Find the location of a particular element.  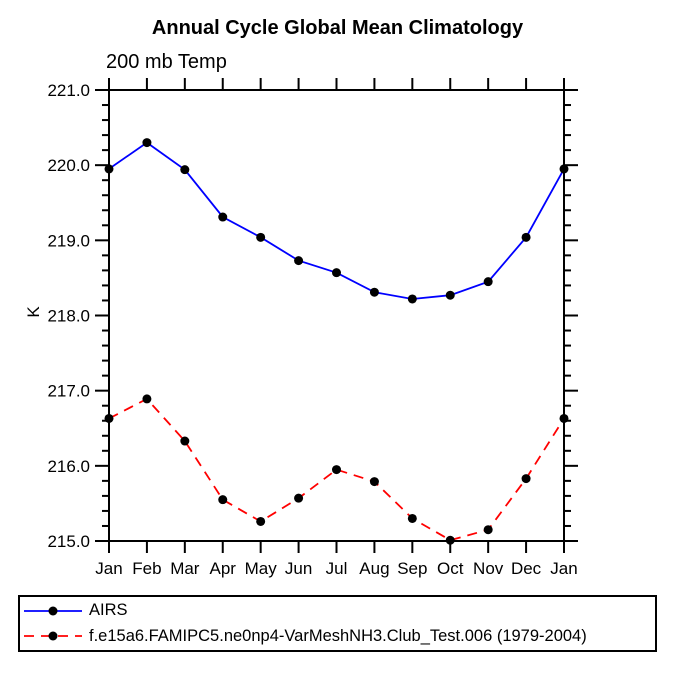

x-tick-label: Oct is located at coordinates (450, 568).